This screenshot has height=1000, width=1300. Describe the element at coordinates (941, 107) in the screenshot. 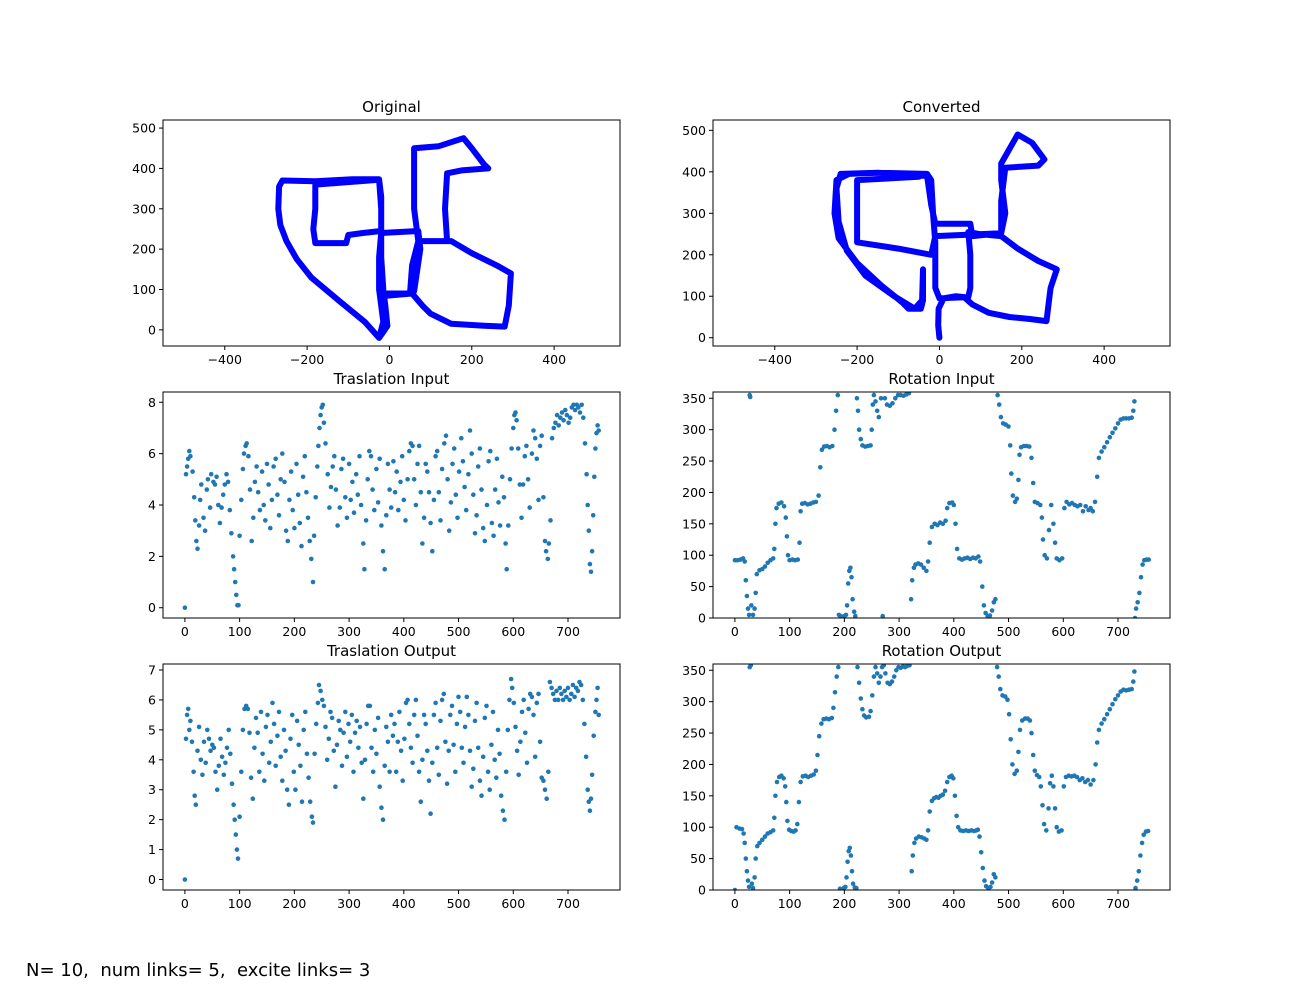

I see `chart-title: Converted` at that location.